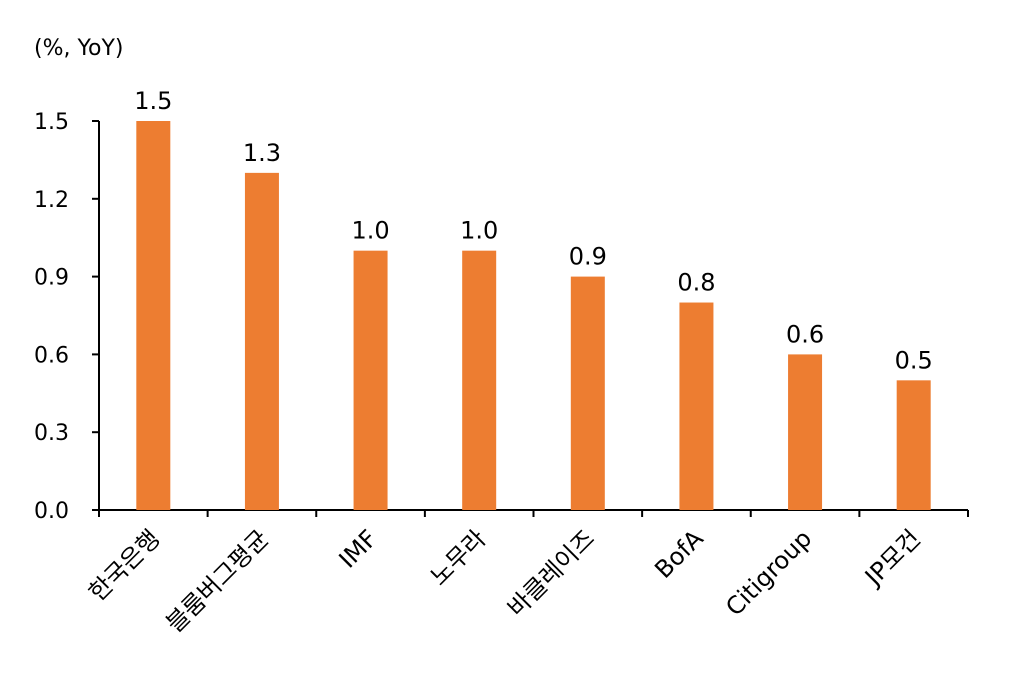 This screenshot has height=682, width=1016. I want to click on data-label: 0.8, so click(696, 283).